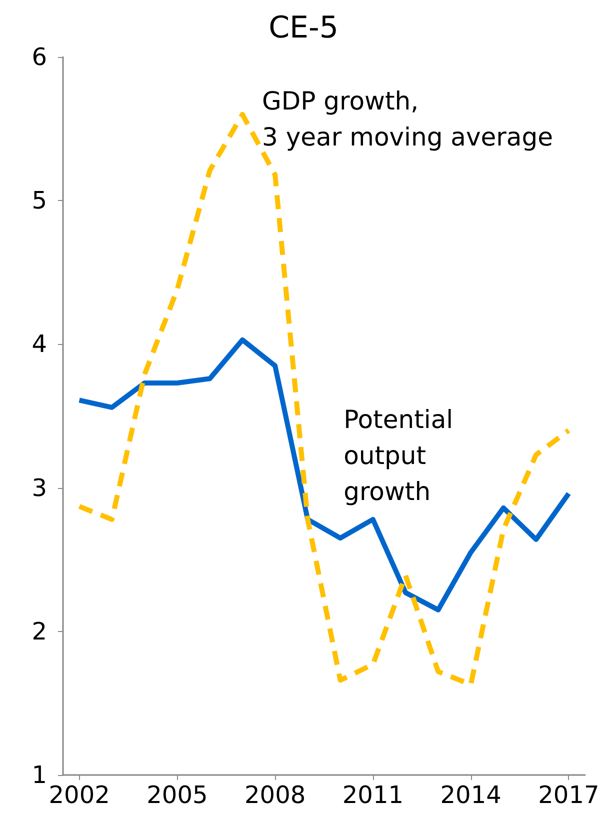  What do you see at coordinates (303, 28) in the screenshot?
I see `chart-title: CE-5` at bounding box center [303, 28].